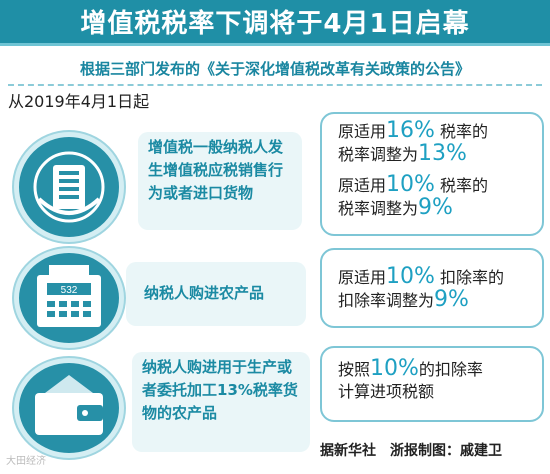  What do you see at coordinates (69, 290) in the screenshot?
I see `calculator-display: 532` at bounding box center [69, 290].